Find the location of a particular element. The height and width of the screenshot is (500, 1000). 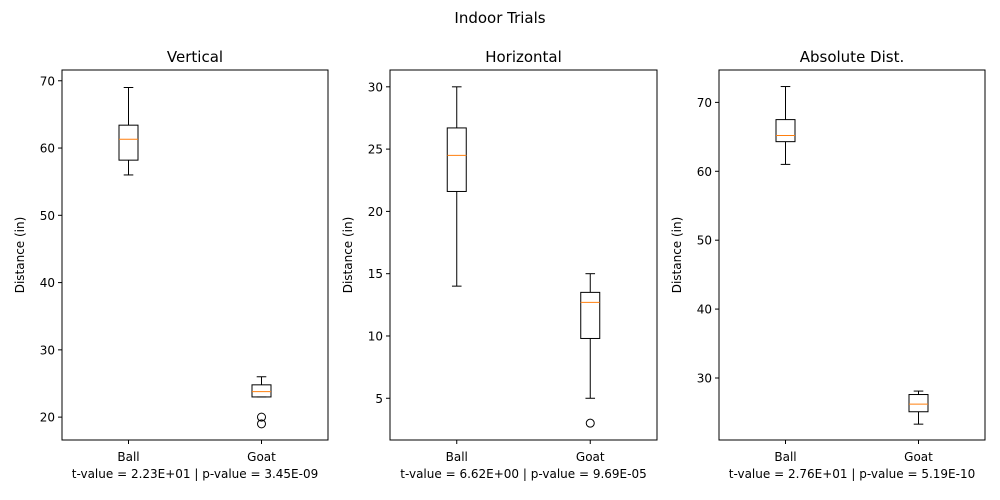

panel-title: Vertical is located at coordinates (195, 57).